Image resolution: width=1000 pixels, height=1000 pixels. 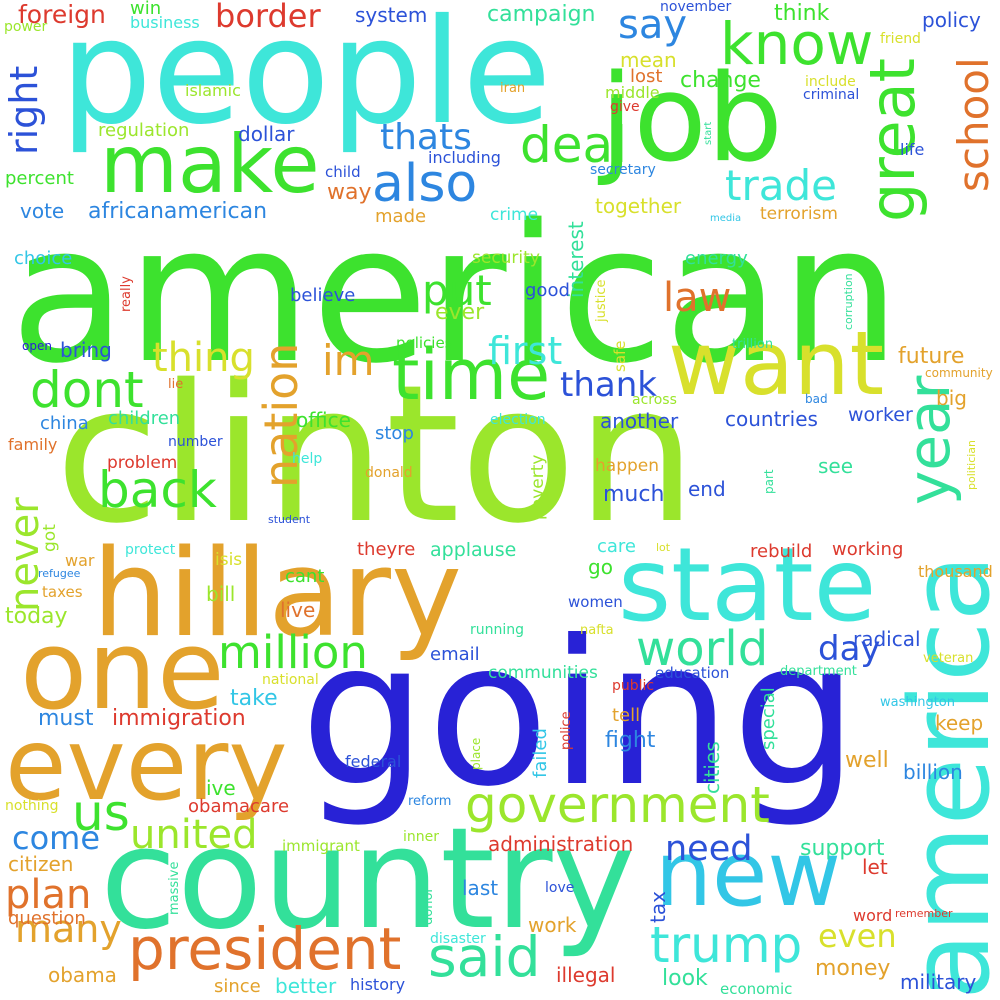 What do you see at coordinates (625, 107) in the screenshot?
I see `word-give: give` at bounding box center [625, 107].